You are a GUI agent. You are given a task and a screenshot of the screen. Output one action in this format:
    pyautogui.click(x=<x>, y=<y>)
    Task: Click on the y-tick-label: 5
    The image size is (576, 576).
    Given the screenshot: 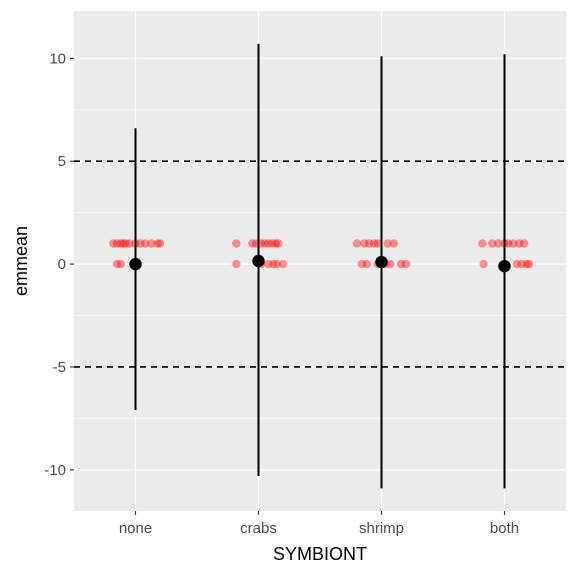 What is the action you would take?
    pyautogui.click(x=62, y=161)
    